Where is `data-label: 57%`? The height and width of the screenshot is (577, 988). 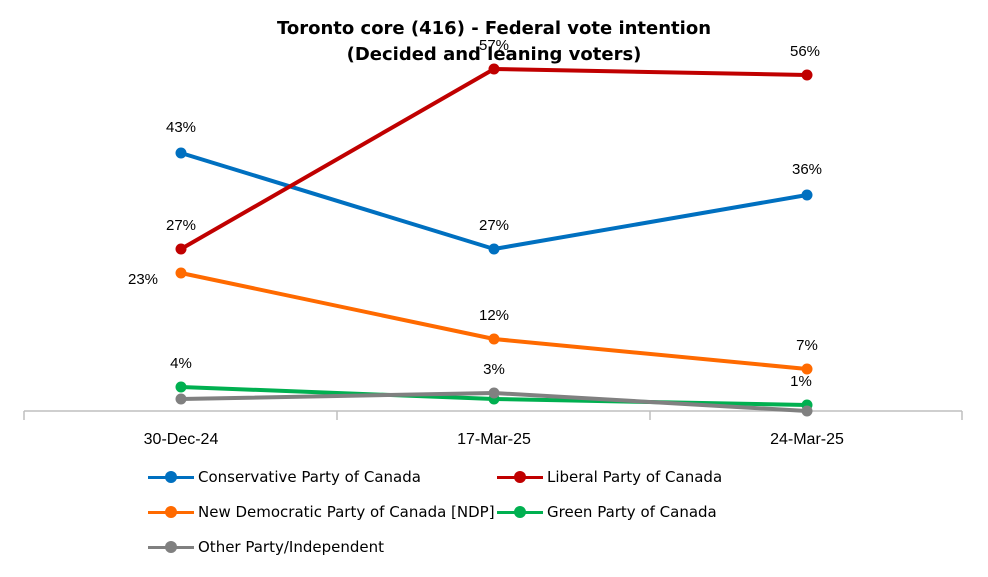 data-label: 57% is located at coordinates (494, 45).